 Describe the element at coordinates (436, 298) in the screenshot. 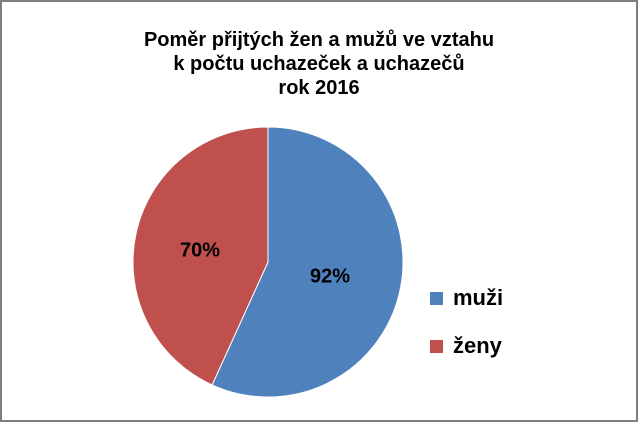

I see `legend-swatch-muzi` at that location.